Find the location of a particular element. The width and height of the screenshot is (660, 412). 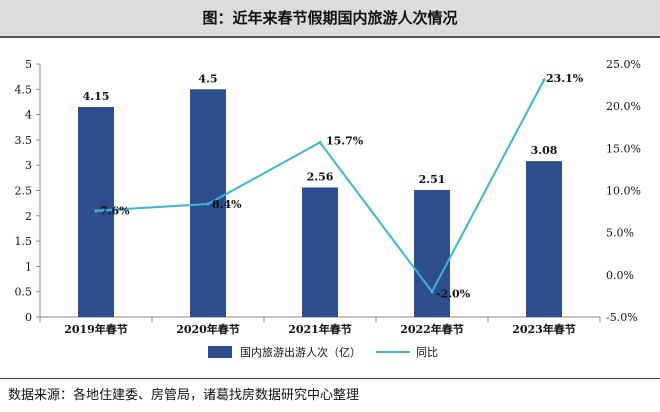

x-tick-label: 2022年春节 is located at coordinates (432, 329).